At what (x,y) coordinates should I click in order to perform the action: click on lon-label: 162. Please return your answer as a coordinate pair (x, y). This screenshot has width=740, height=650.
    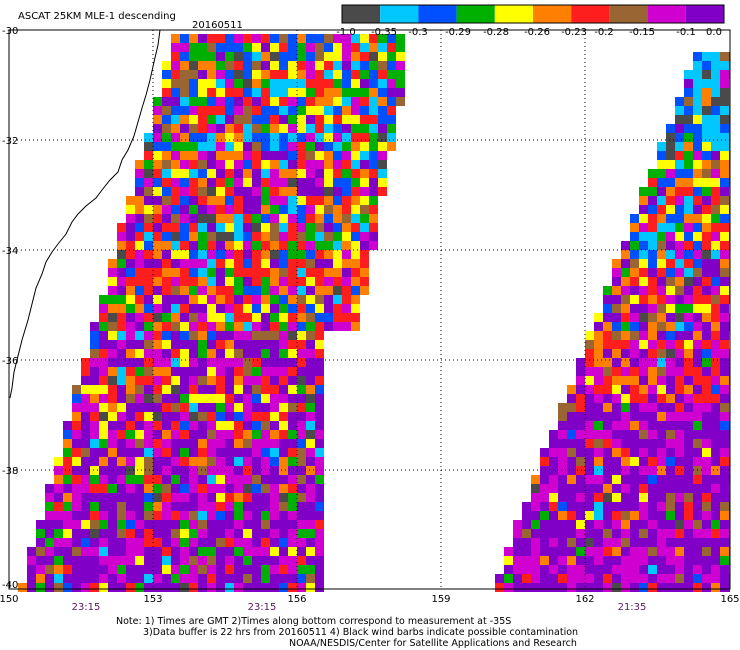
    Looking at the image, I should click on (584, 599).